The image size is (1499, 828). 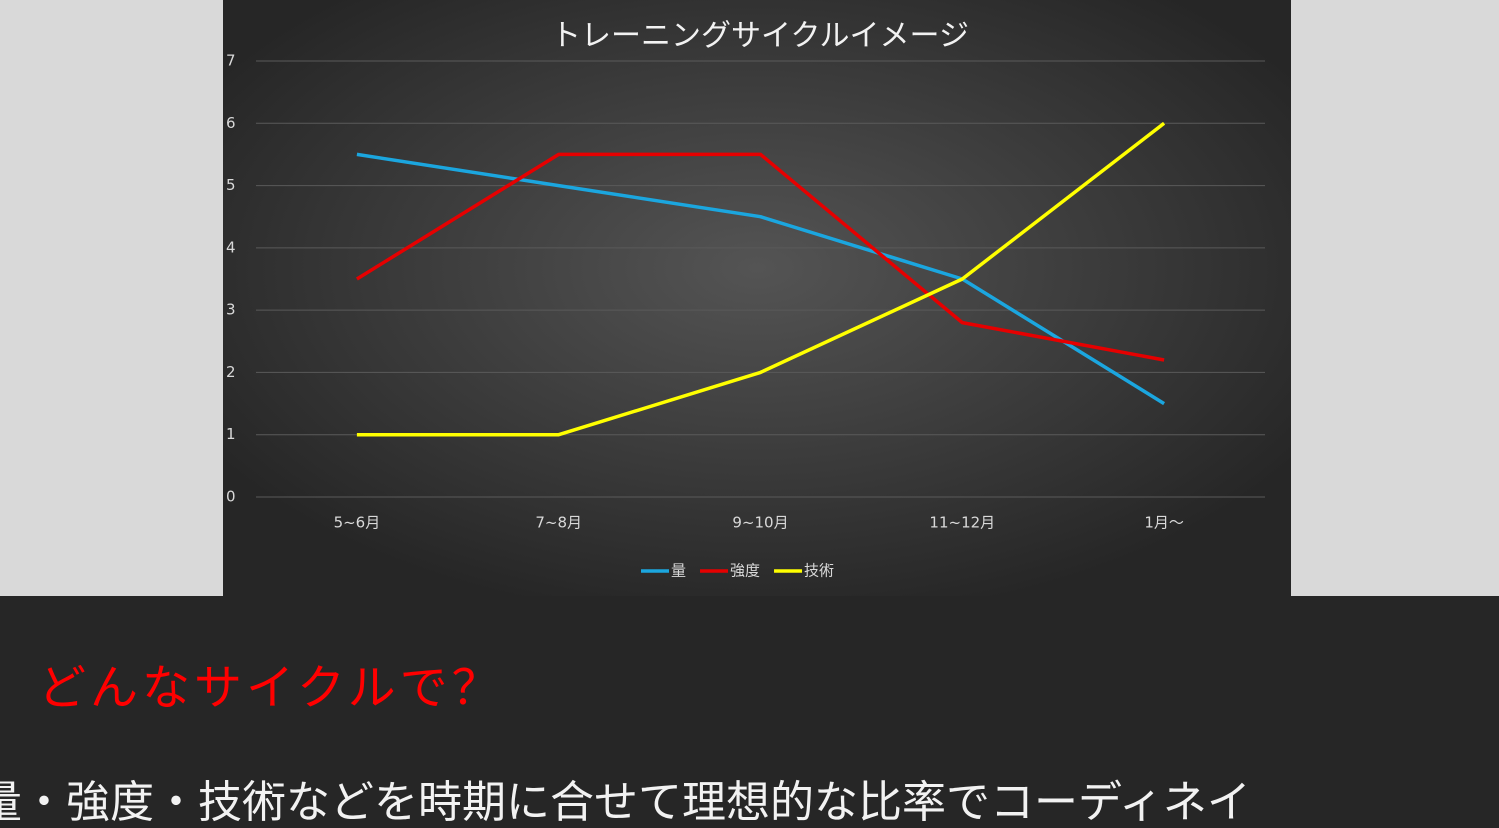 I want to click on series-line, so click(x=760, y=257).